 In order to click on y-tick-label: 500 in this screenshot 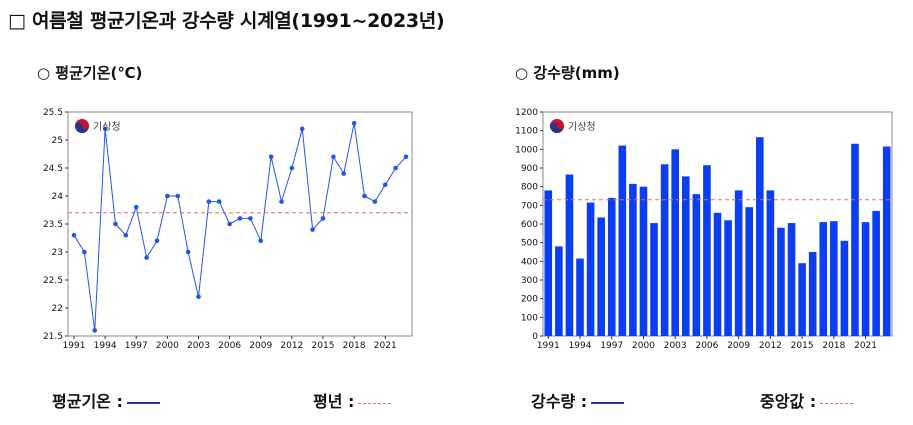, I will do `click(529, 244)`.